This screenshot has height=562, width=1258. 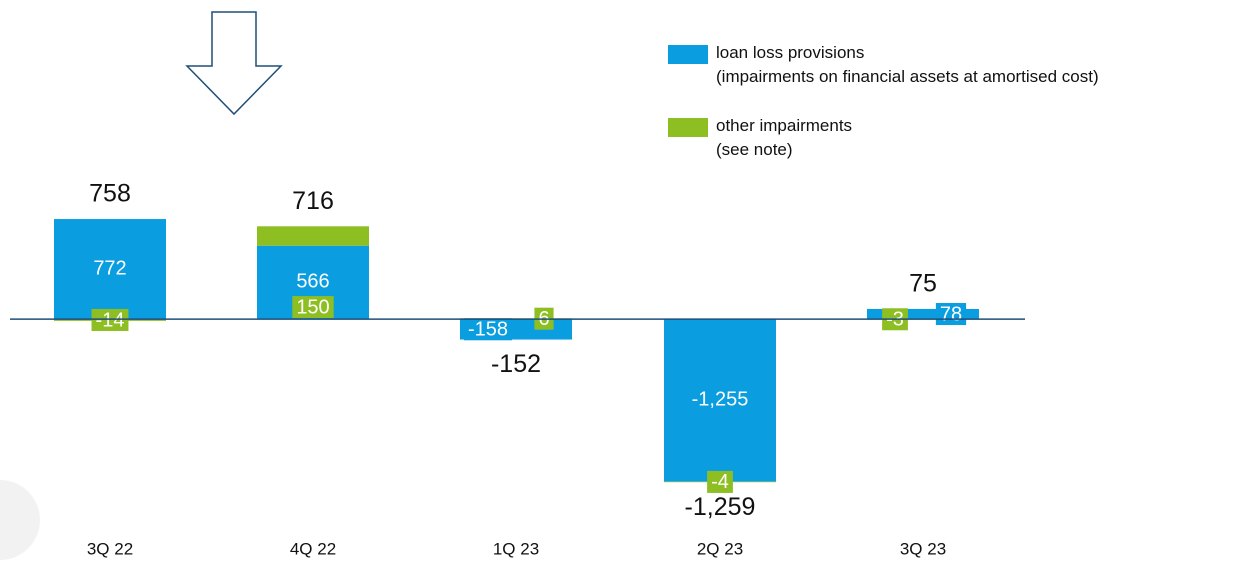 I want to click on total-label: -1,259, so click(x=720, y=507).